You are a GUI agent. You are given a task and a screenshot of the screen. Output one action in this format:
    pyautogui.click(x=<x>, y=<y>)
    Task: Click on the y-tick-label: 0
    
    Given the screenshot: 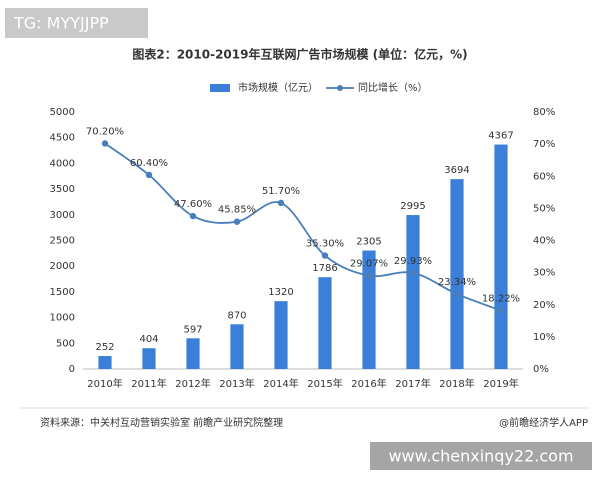 What is the action you would take?
    pyautogui.click(x=72, y=369)
    